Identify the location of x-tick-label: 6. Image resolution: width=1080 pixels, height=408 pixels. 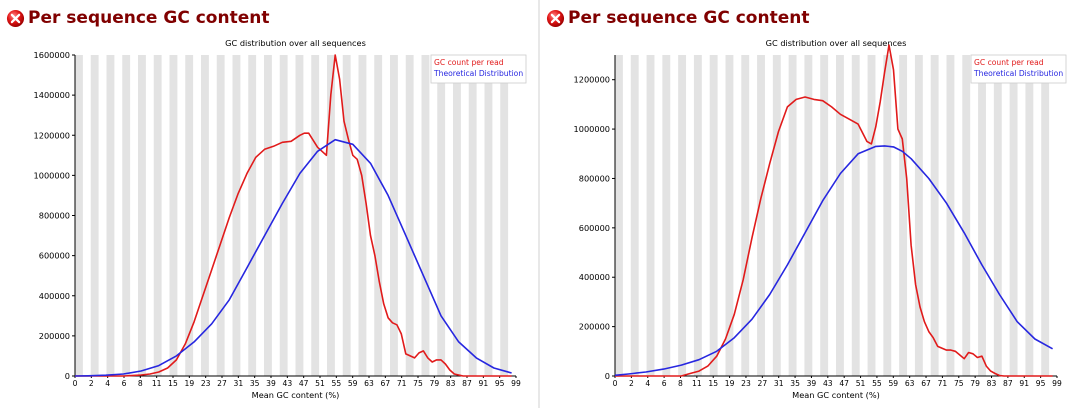
(124, 383).